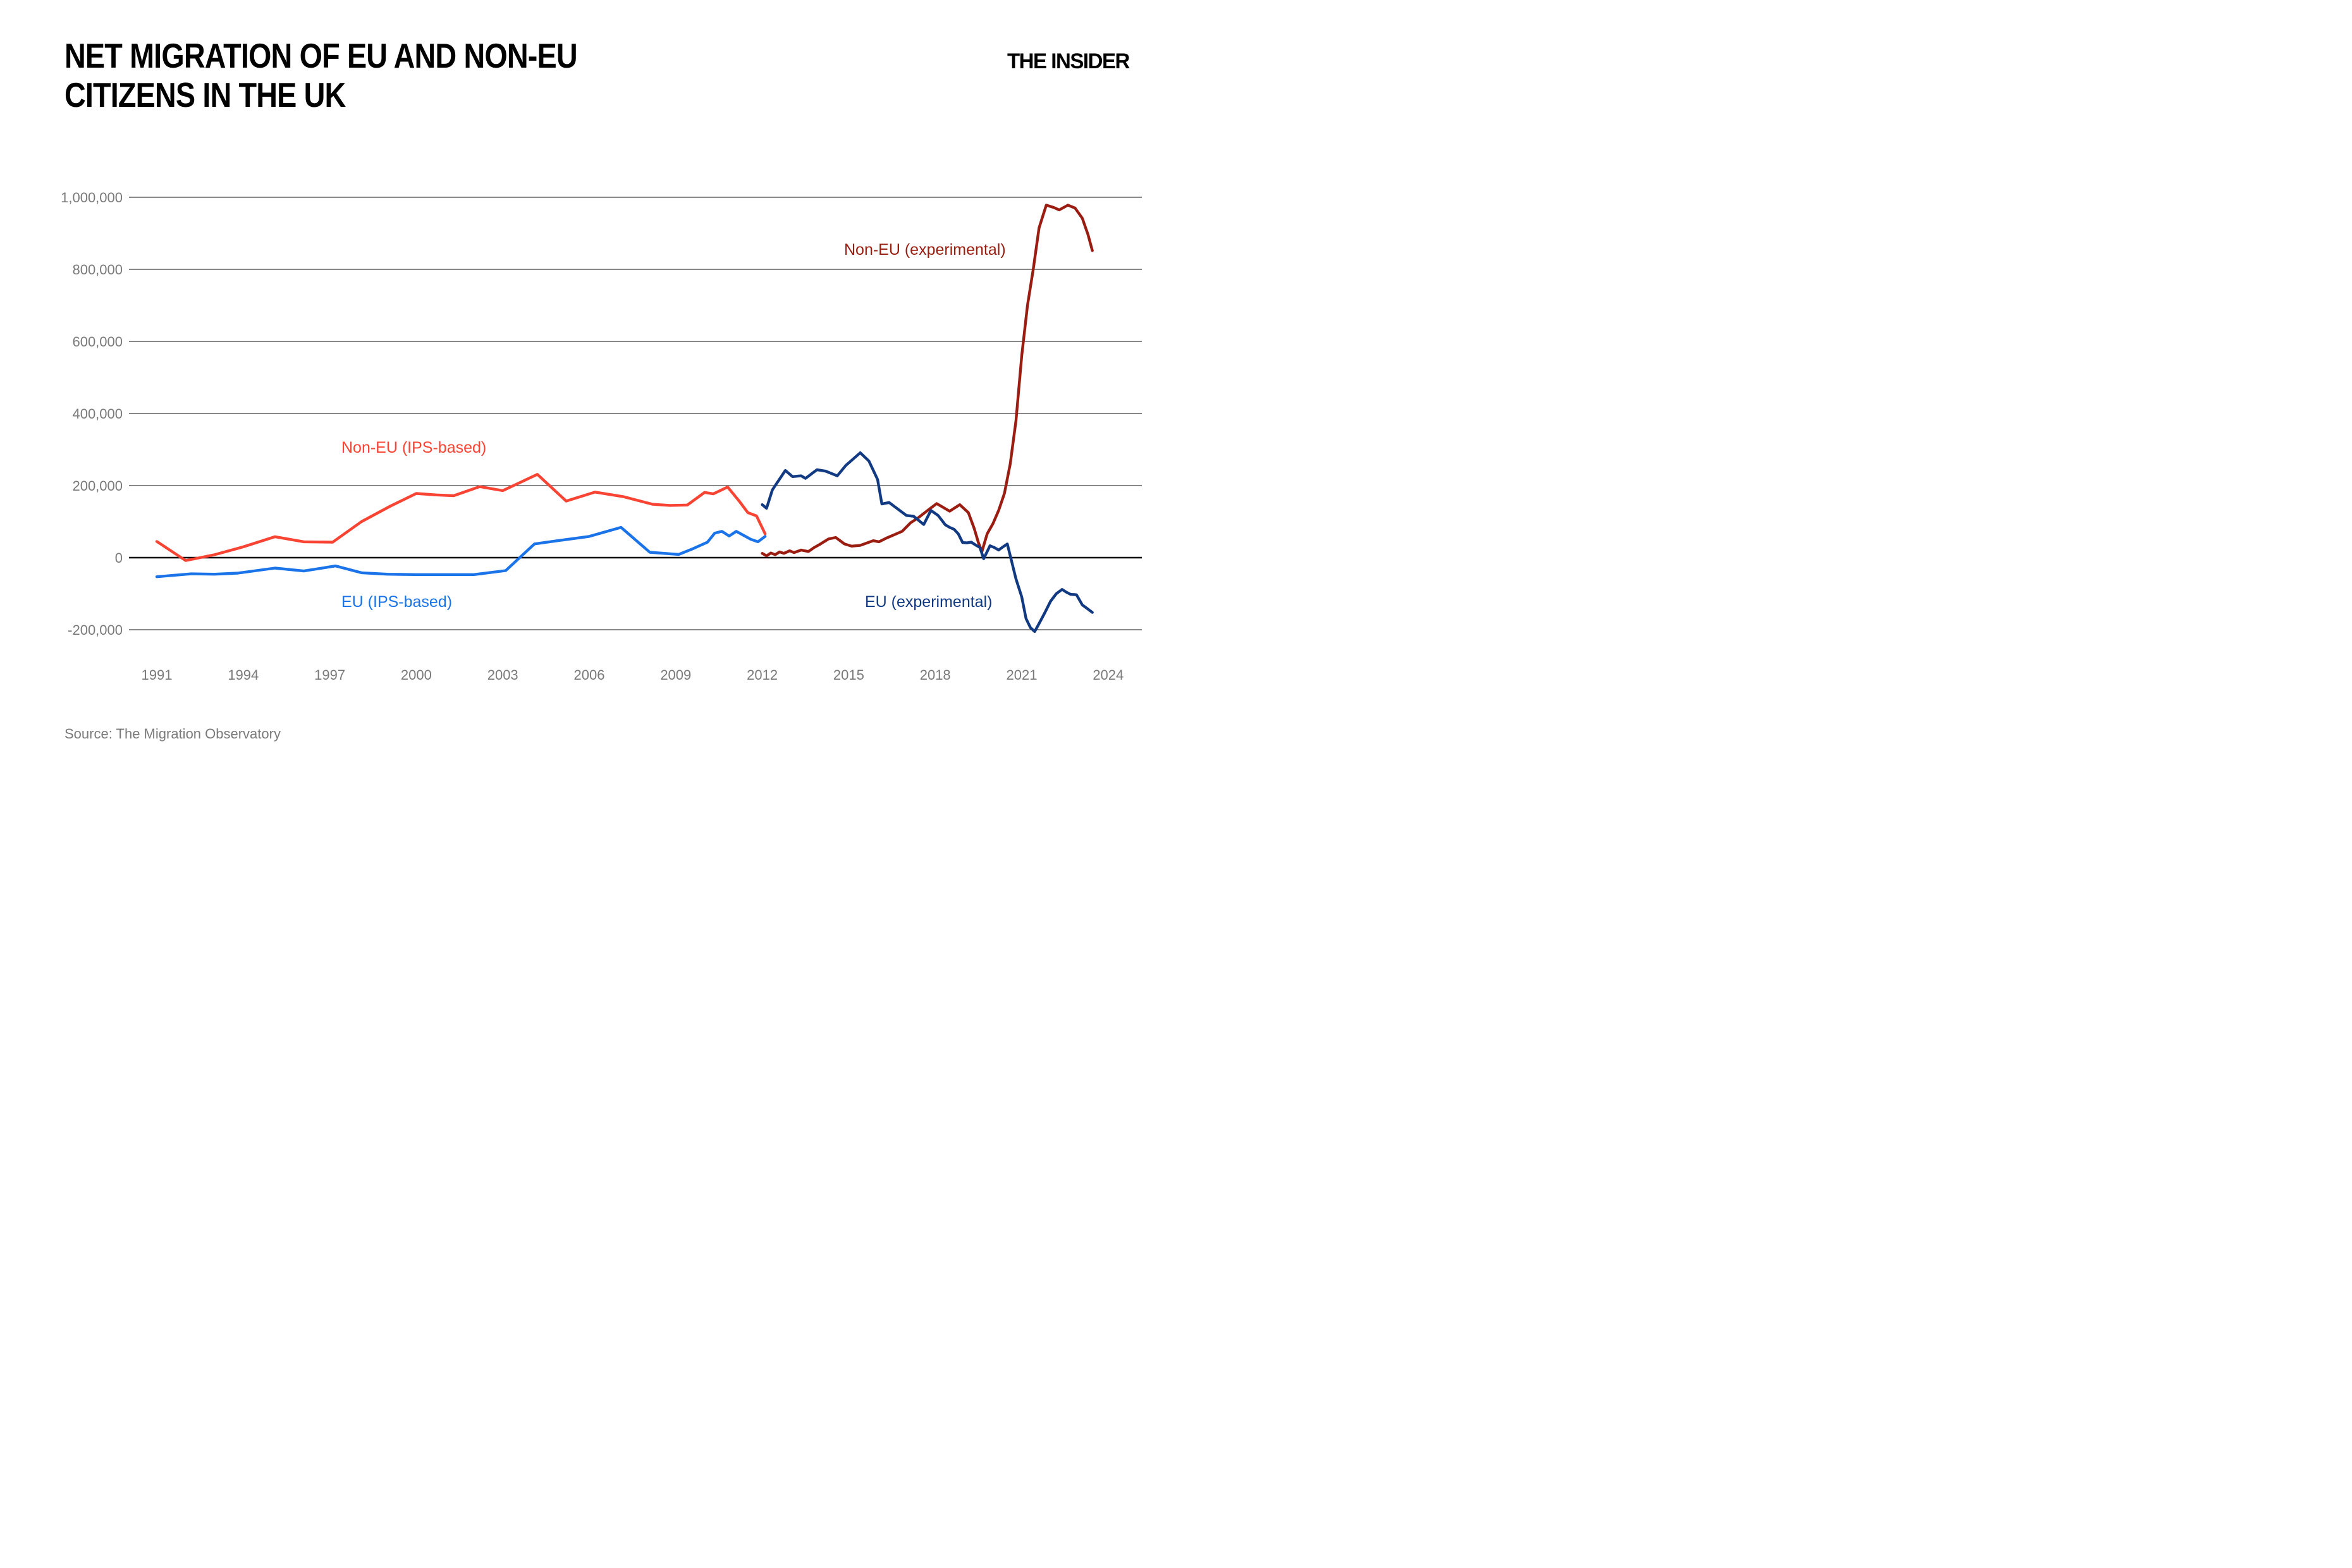  I want to click on source-note: Source: The Migration Observatory, so click(172, 734).